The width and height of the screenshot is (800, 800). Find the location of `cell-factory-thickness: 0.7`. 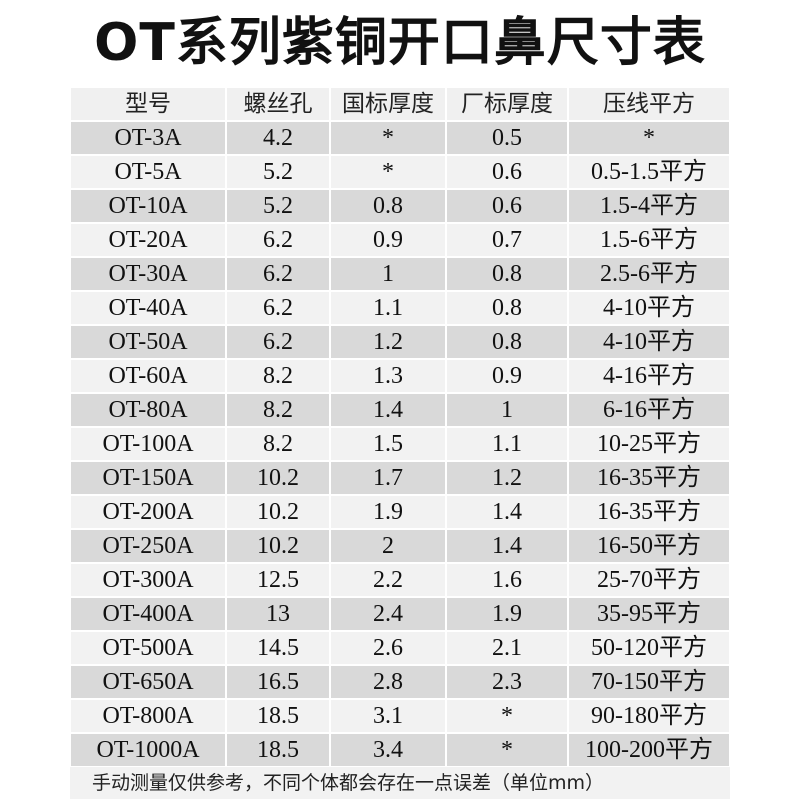

cell-factory-thickness: 0.7 is located at coordinates (507, 240).